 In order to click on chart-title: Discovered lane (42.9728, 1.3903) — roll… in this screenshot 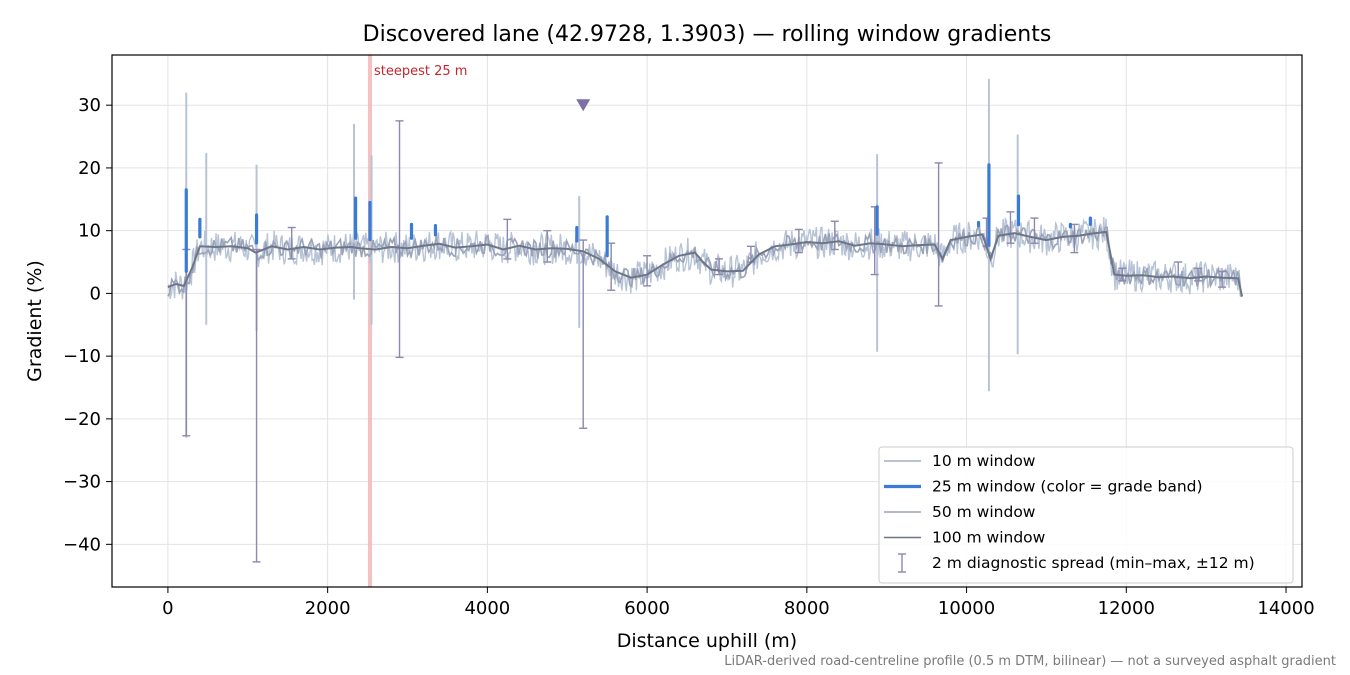, I will do `click(707, 34)`.